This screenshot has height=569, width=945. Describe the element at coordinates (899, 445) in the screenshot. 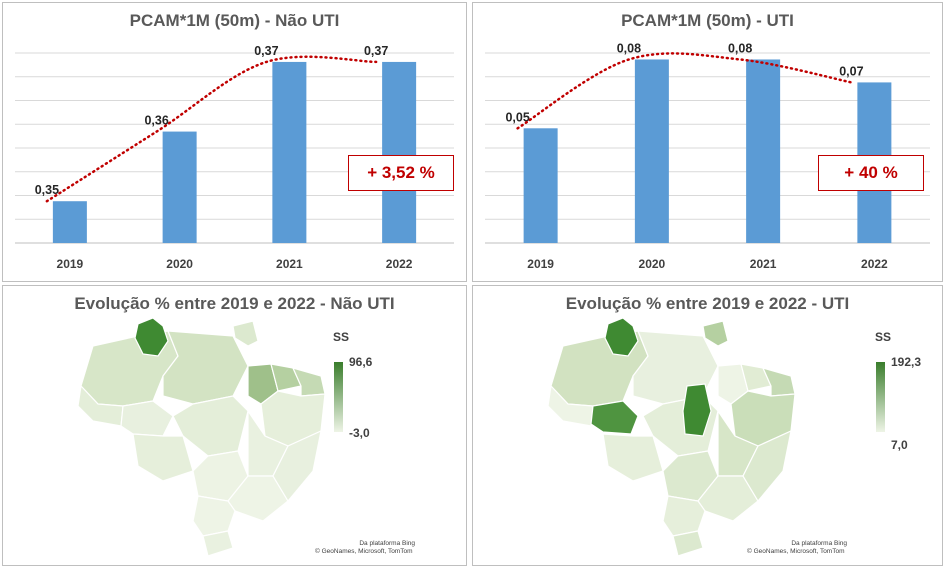

I see `legend-min-value: 7,0` at that location.